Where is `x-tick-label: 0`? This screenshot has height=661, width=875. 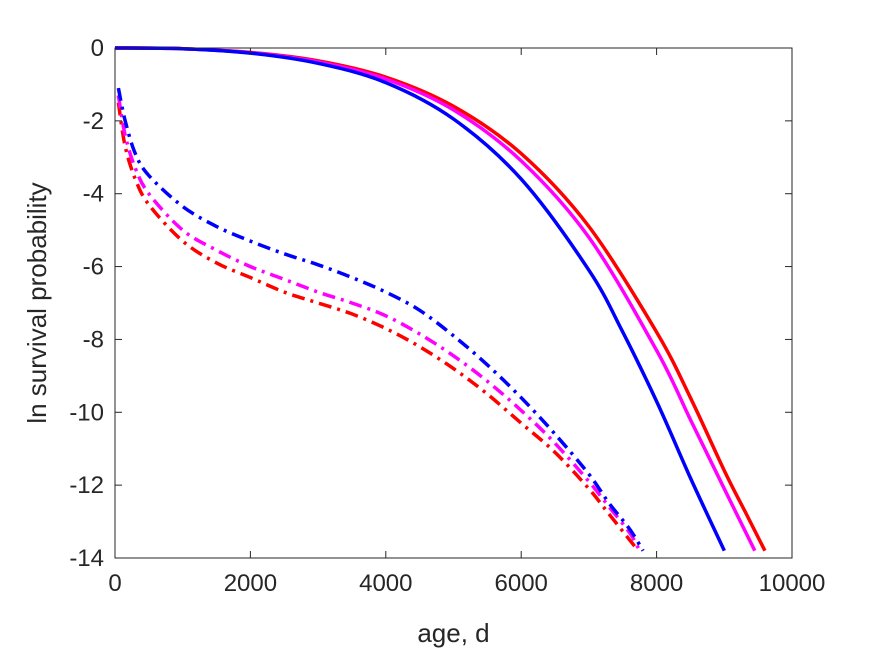 x-tick-label: 0 is located at coordinates (114, 583).